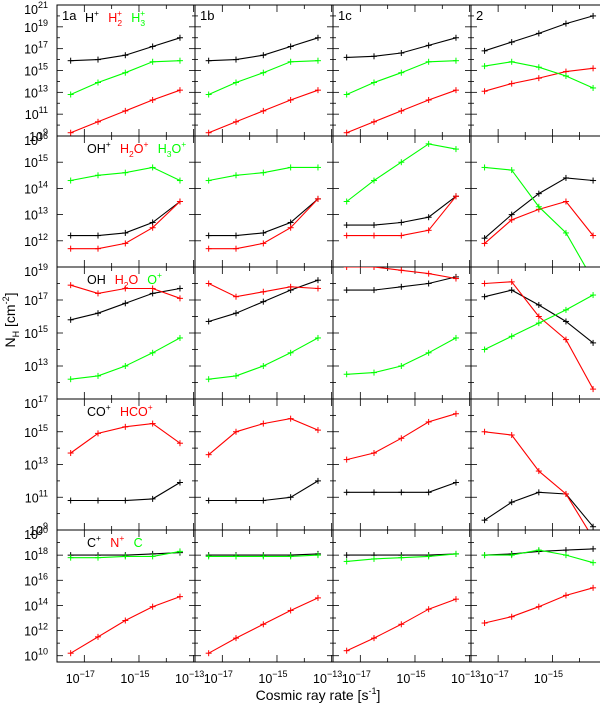 This screenshot has height=708, width=600. I want to click on series-line-CO+, so click(539, 509).